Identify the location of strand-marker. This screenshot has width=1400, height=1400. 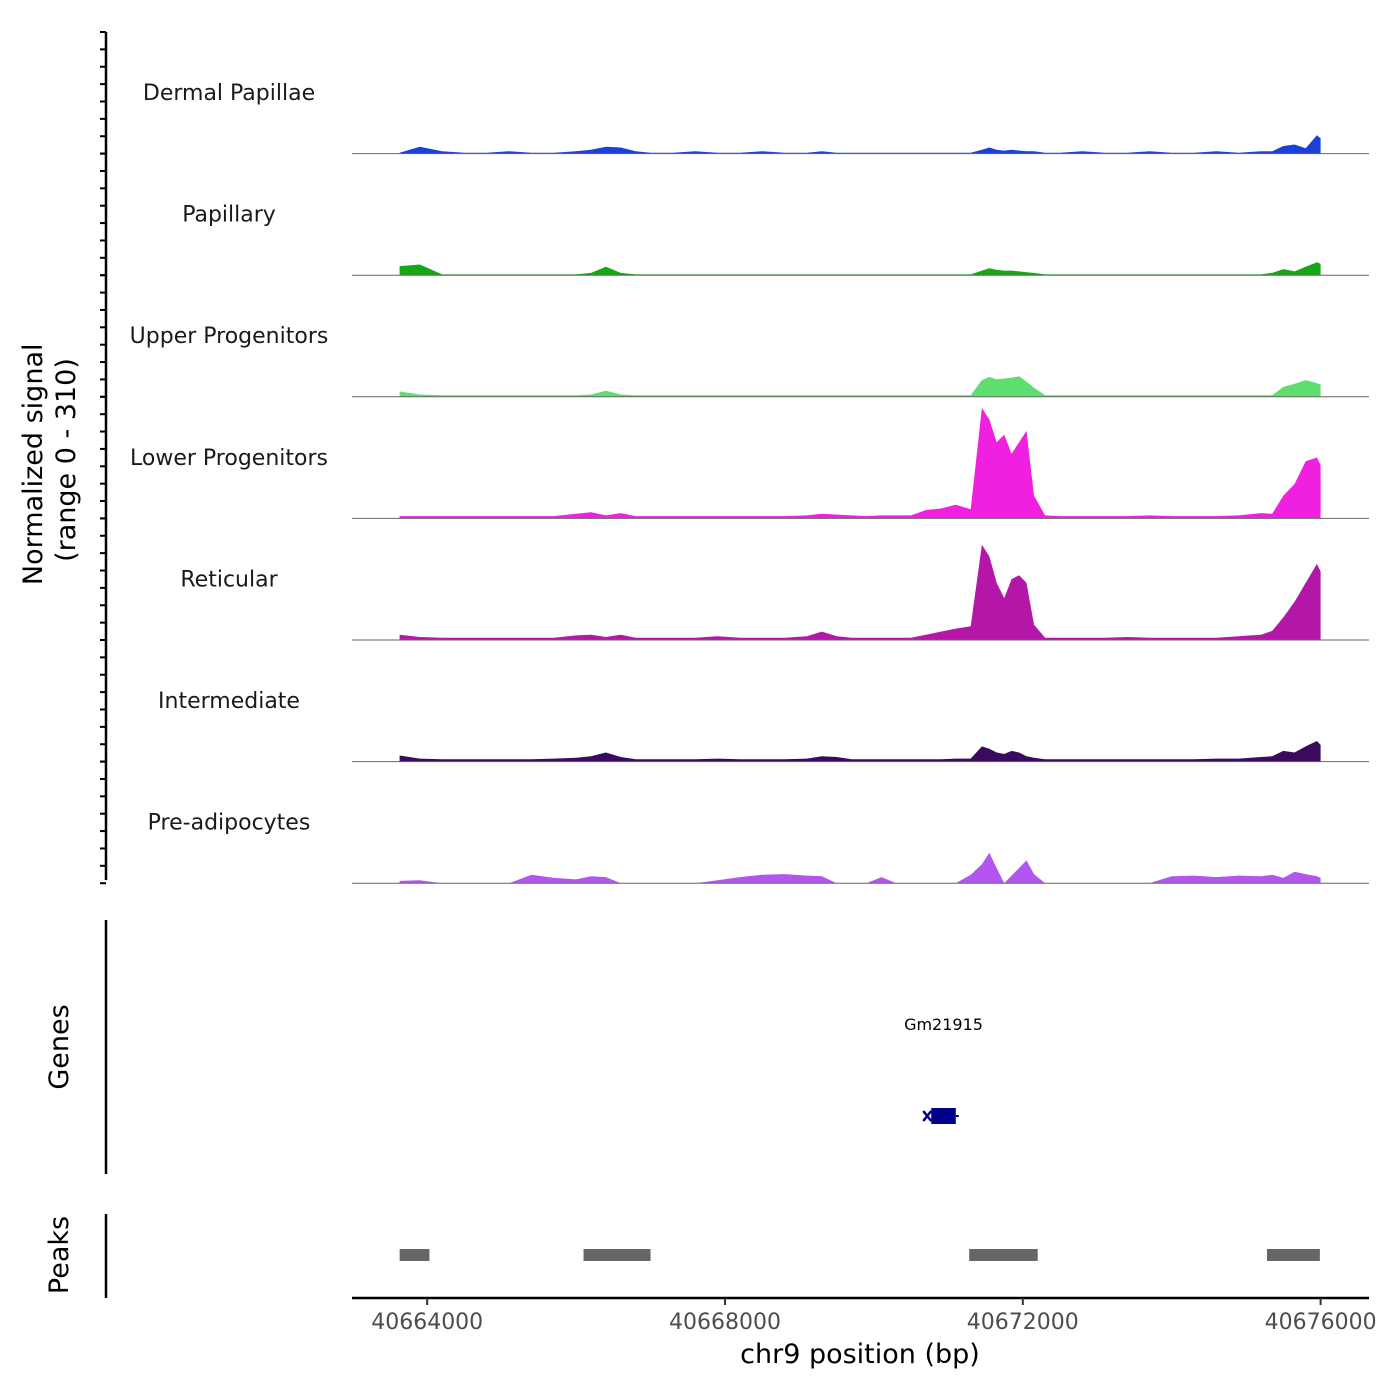
(927, 1116).